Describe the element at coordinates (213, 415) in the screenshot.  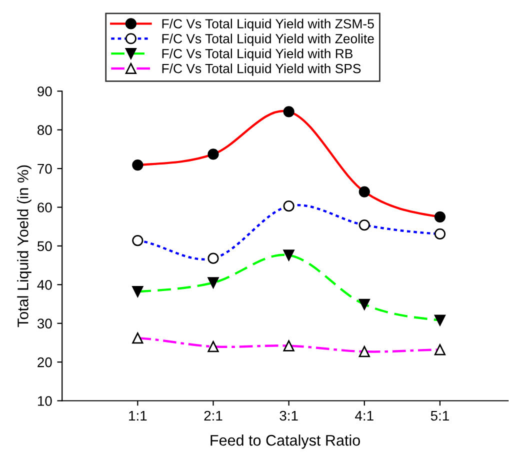
I see `x-tick-label: 2:1` at that location.